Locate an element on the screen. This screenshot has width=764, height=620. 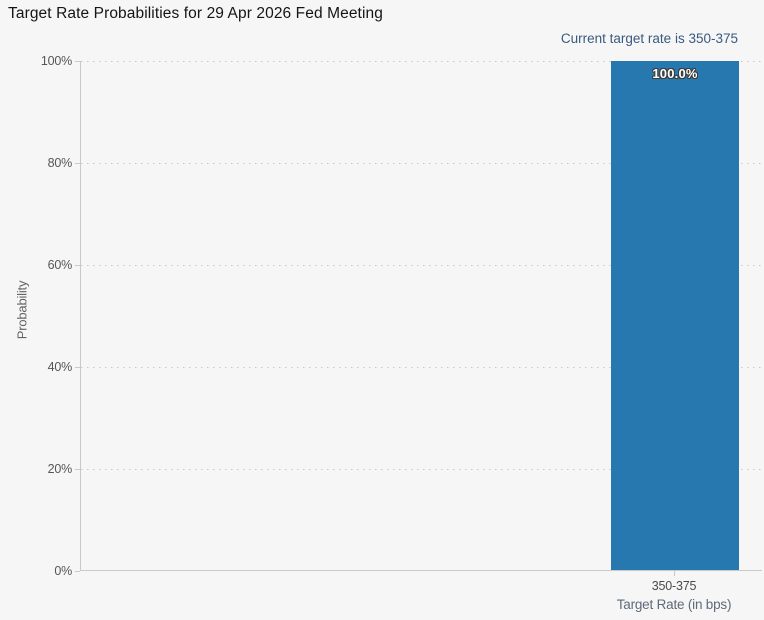
x-axis-title: Target Rate (in bps) is located at coordinates (674, 604).